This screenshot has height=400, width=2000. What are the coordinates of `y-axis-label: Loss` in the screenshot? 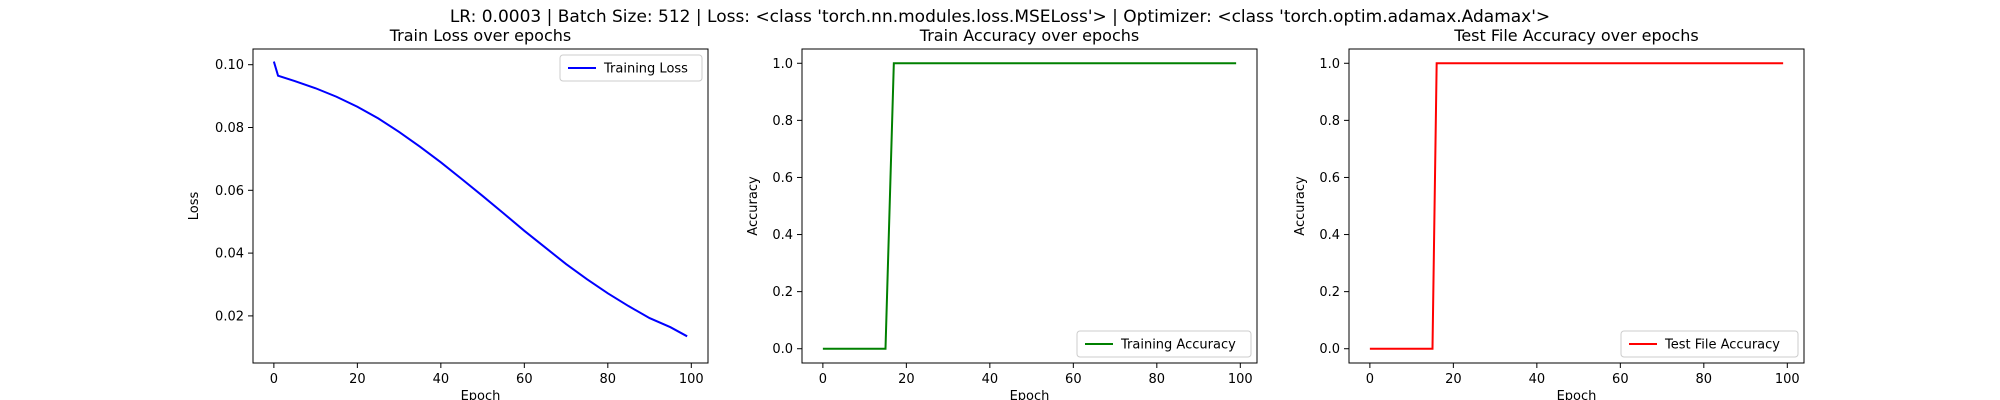 It's located at (194, 206).